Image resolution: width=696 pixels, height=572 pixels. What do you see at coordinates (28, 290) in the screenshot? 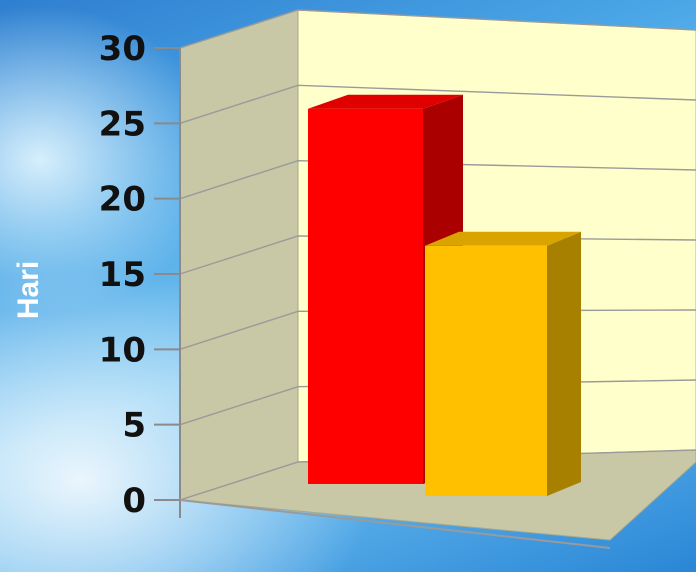
I see `y-axis-title: Hari` at bounding box center [28, 290].